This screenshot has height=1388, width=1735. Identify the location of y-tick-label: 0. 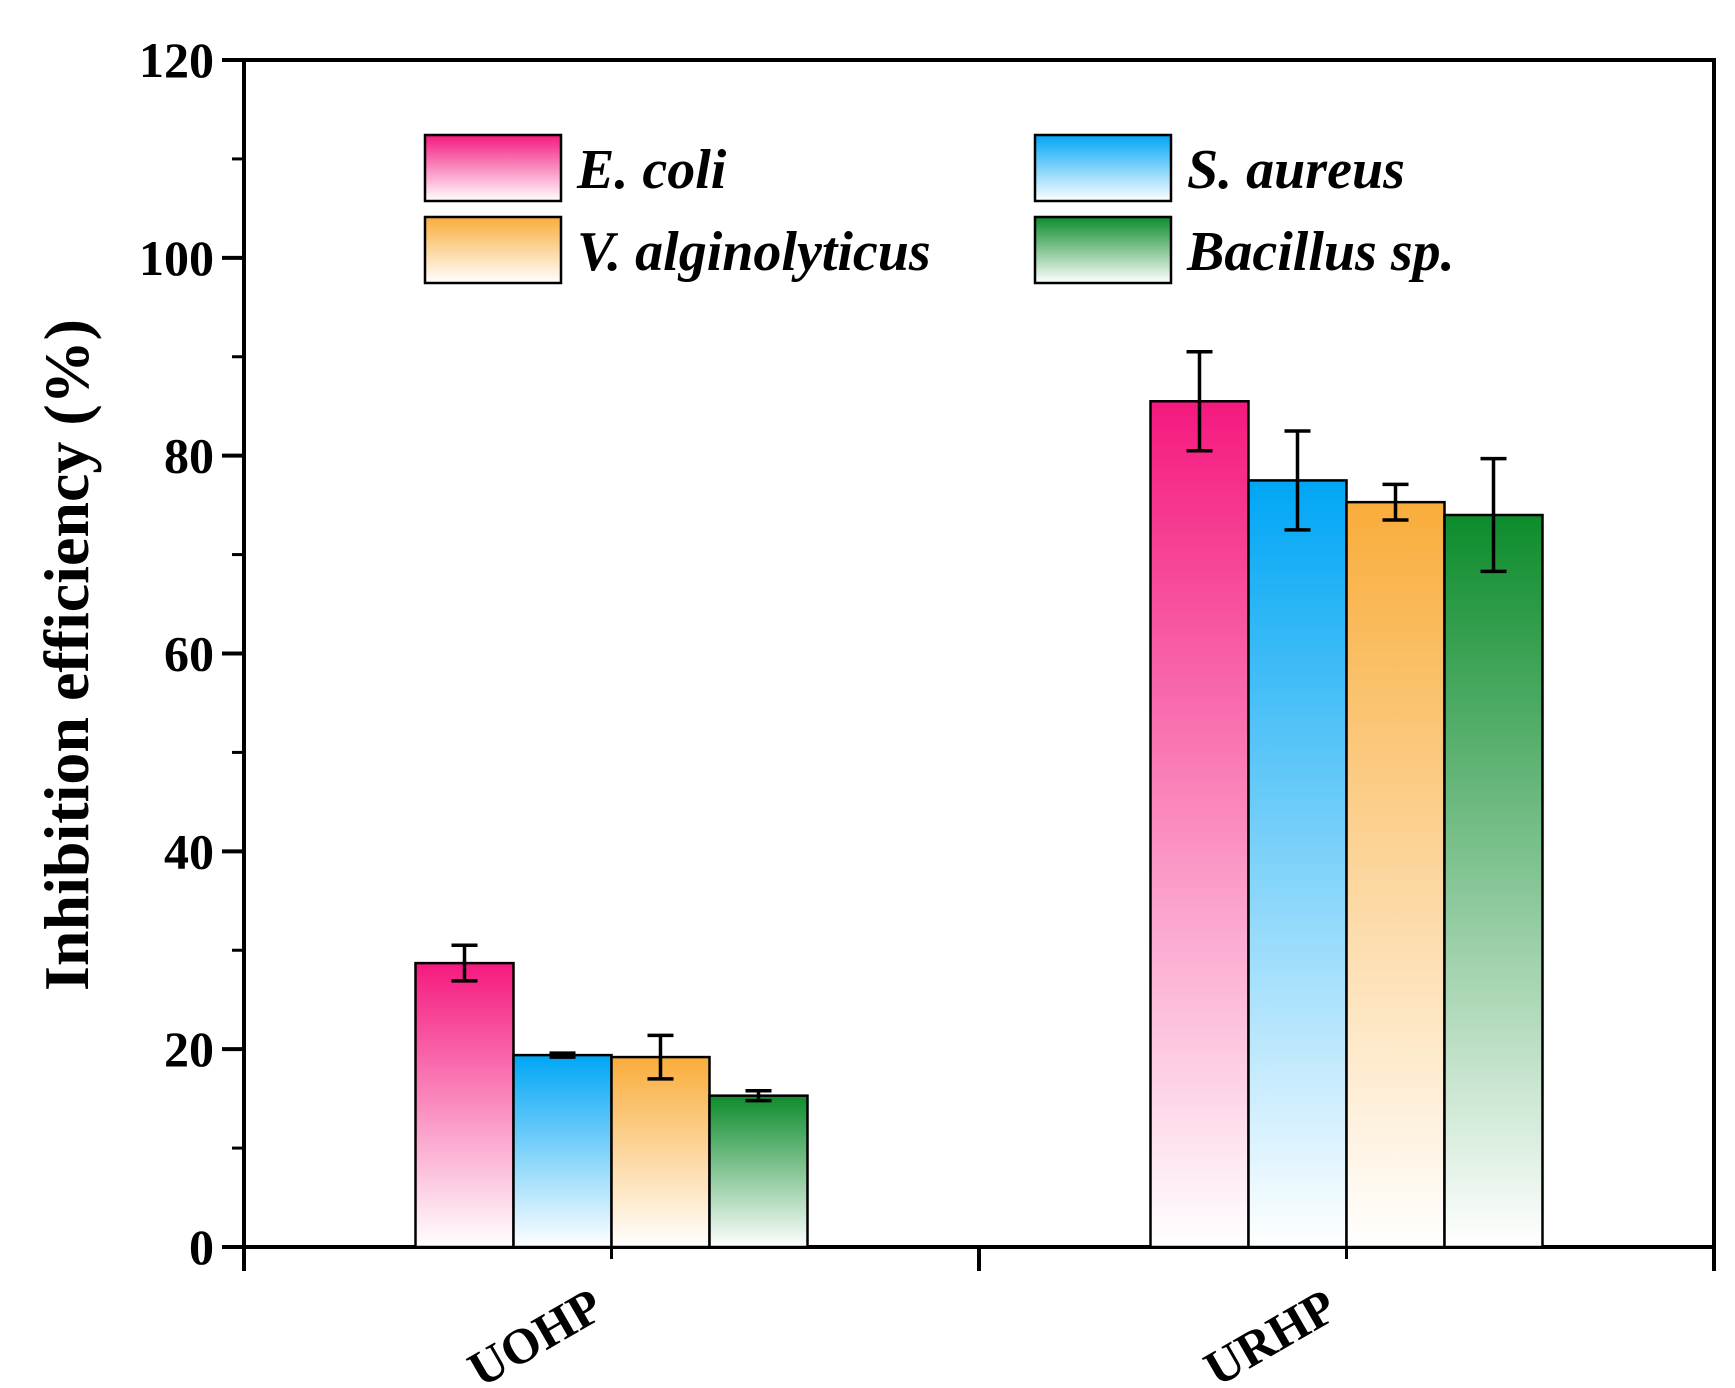
(201, 1247).